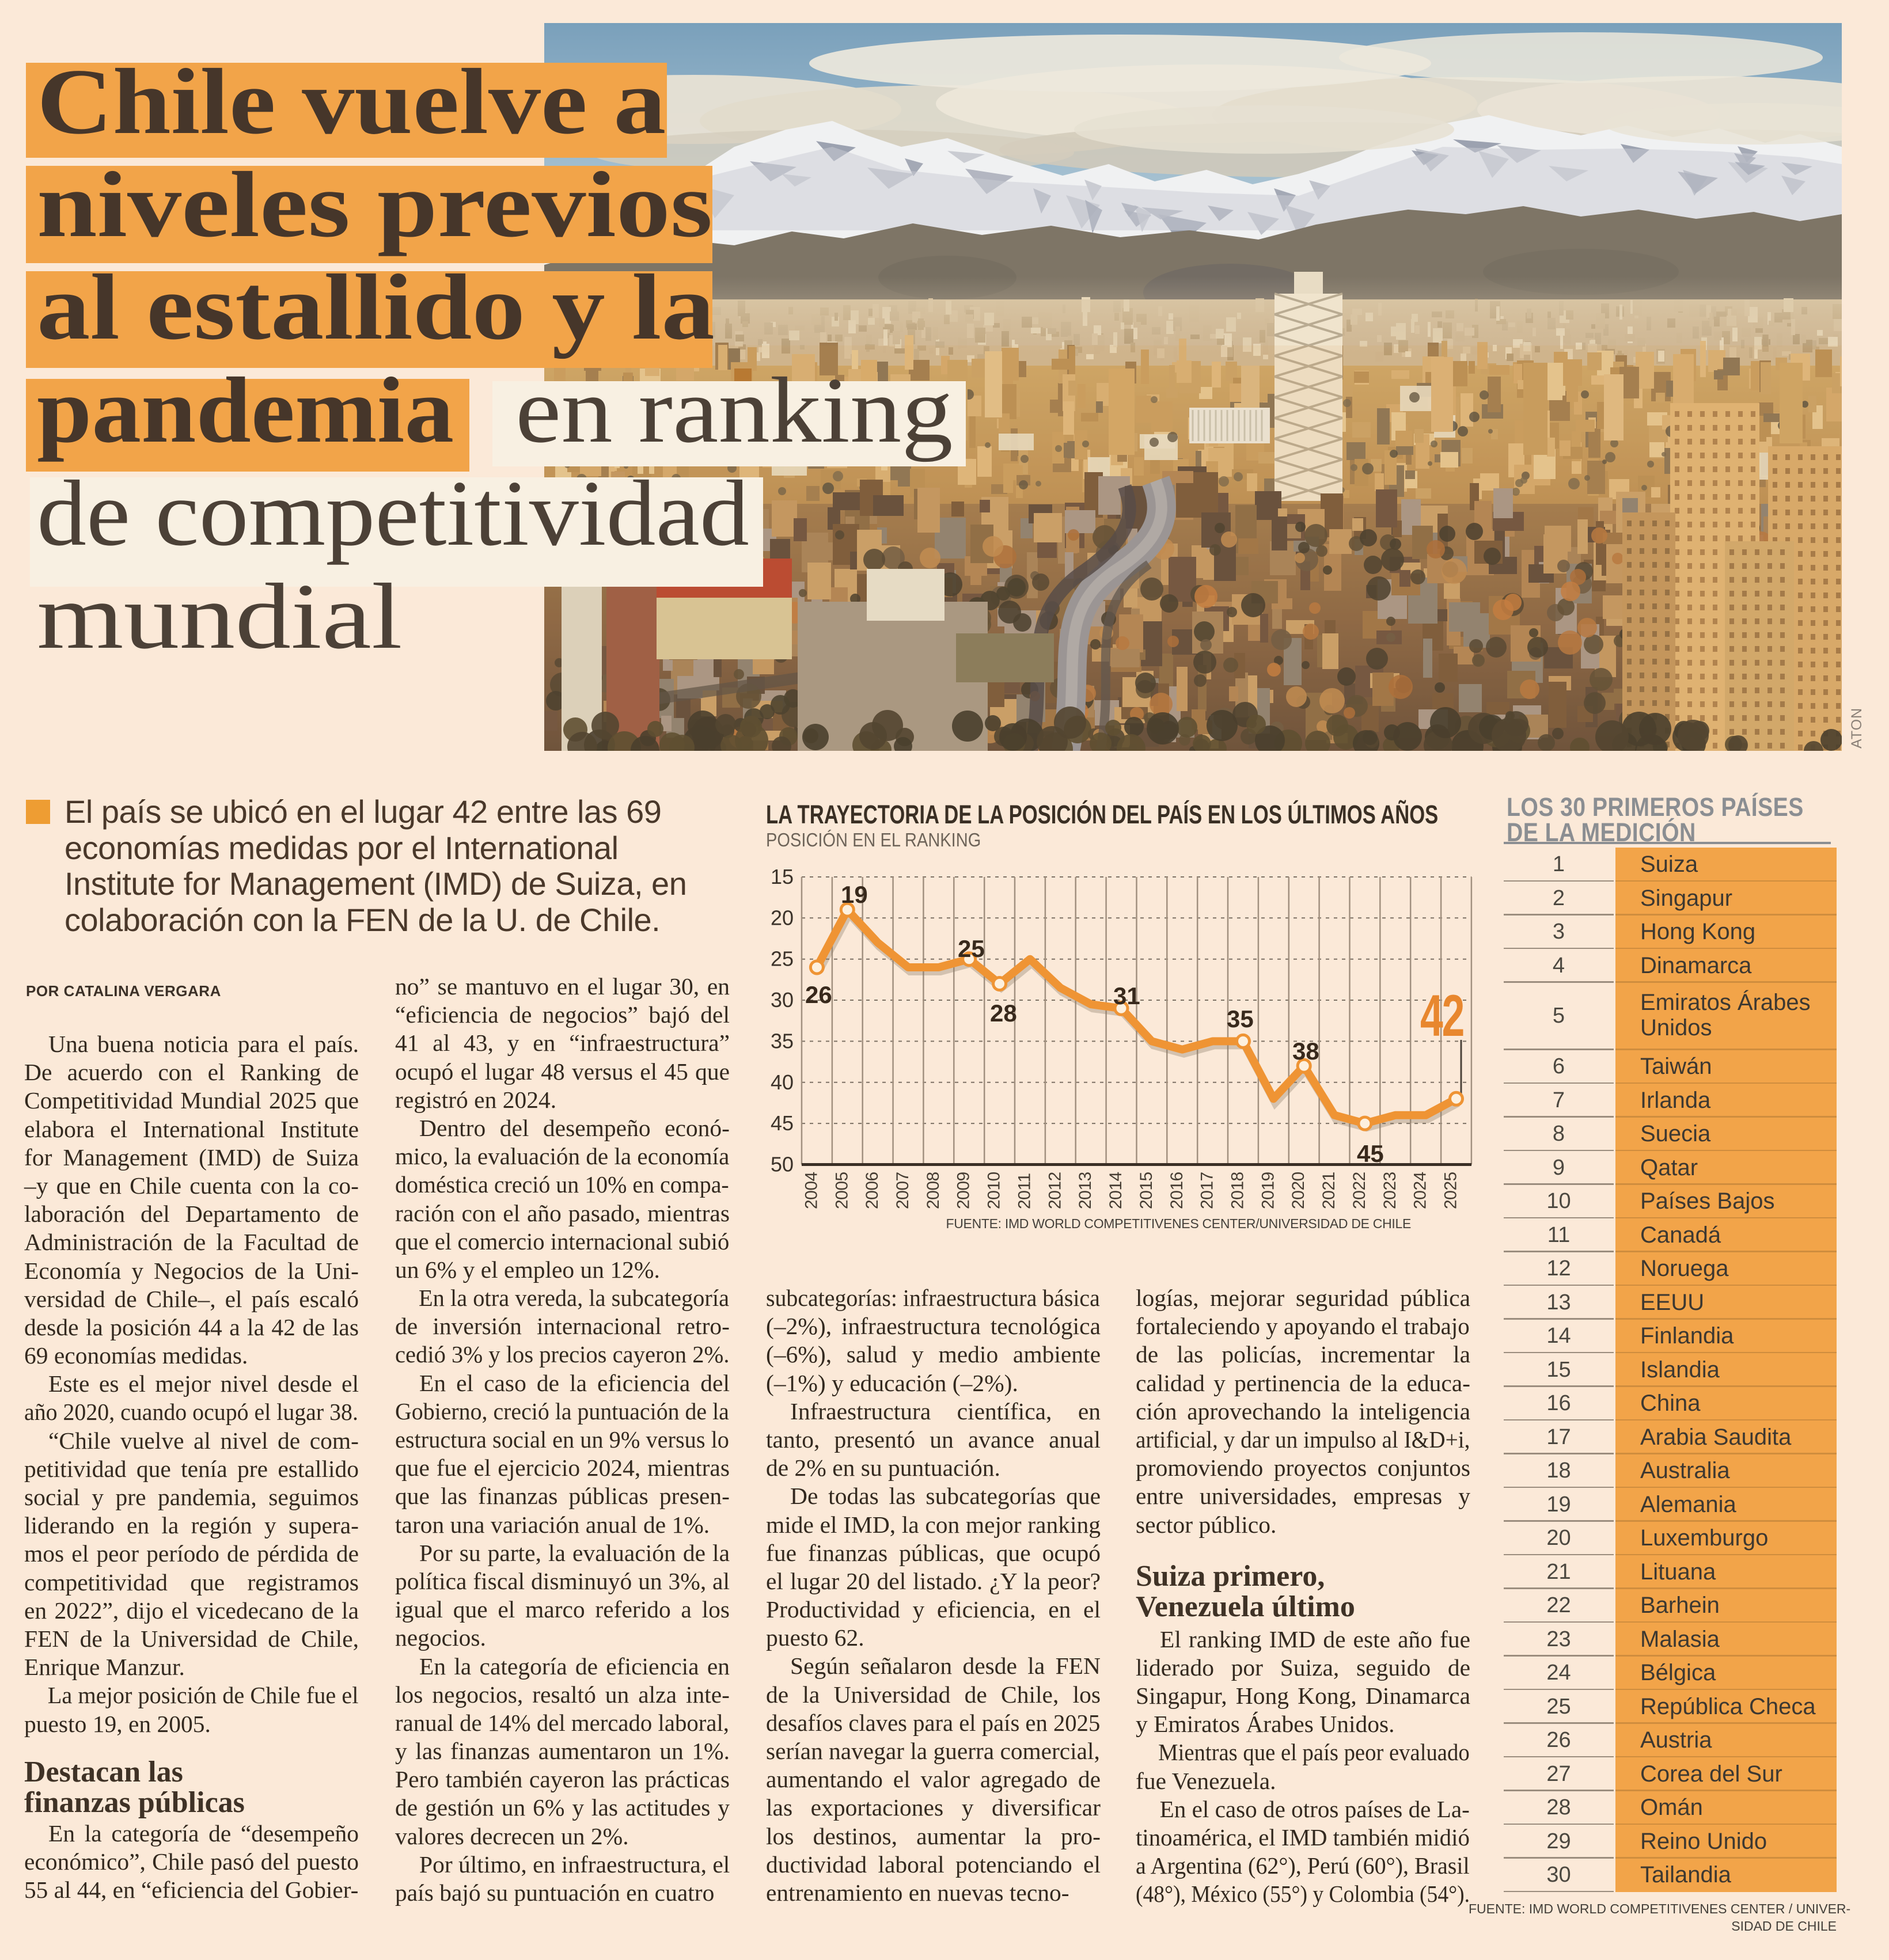  What do you see at coordinates (1003, 1013) in the screenshot?
I see `svg-text: 28` at bounding box center [1003, 1013].